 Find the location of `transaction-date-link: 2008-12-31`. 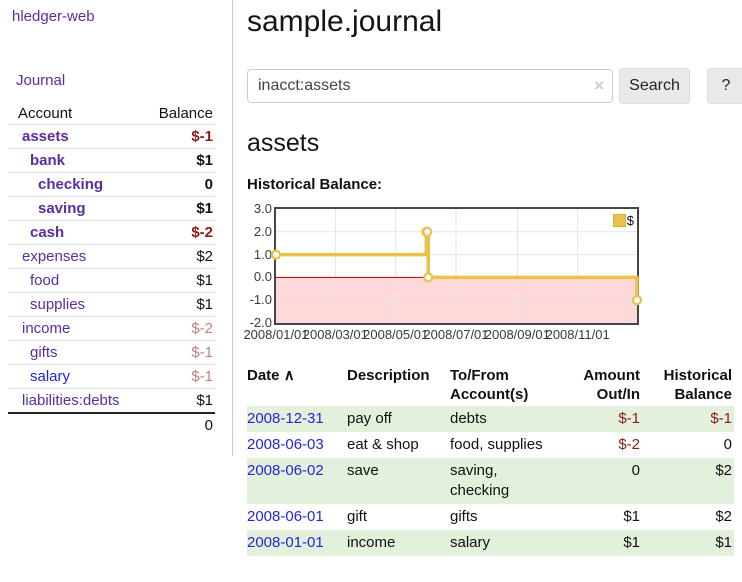

transaction-date-link: 2008-12-31 is located at coordinates (285, 418).